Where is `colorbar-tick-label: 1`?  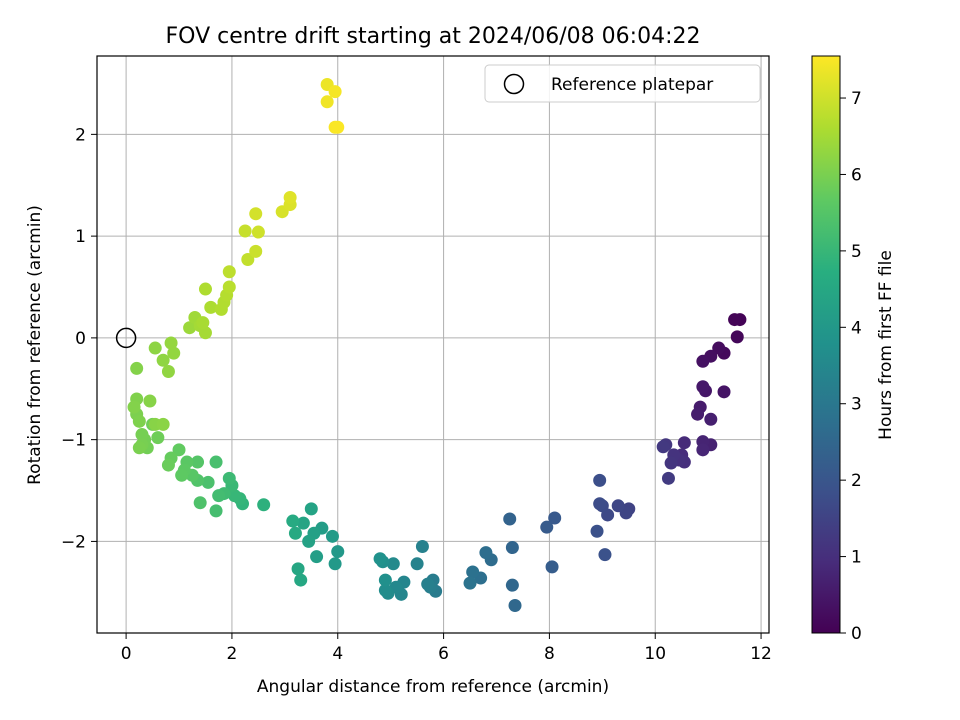
colorbar-tick-label: 1 is located at coordinates (856, 558).